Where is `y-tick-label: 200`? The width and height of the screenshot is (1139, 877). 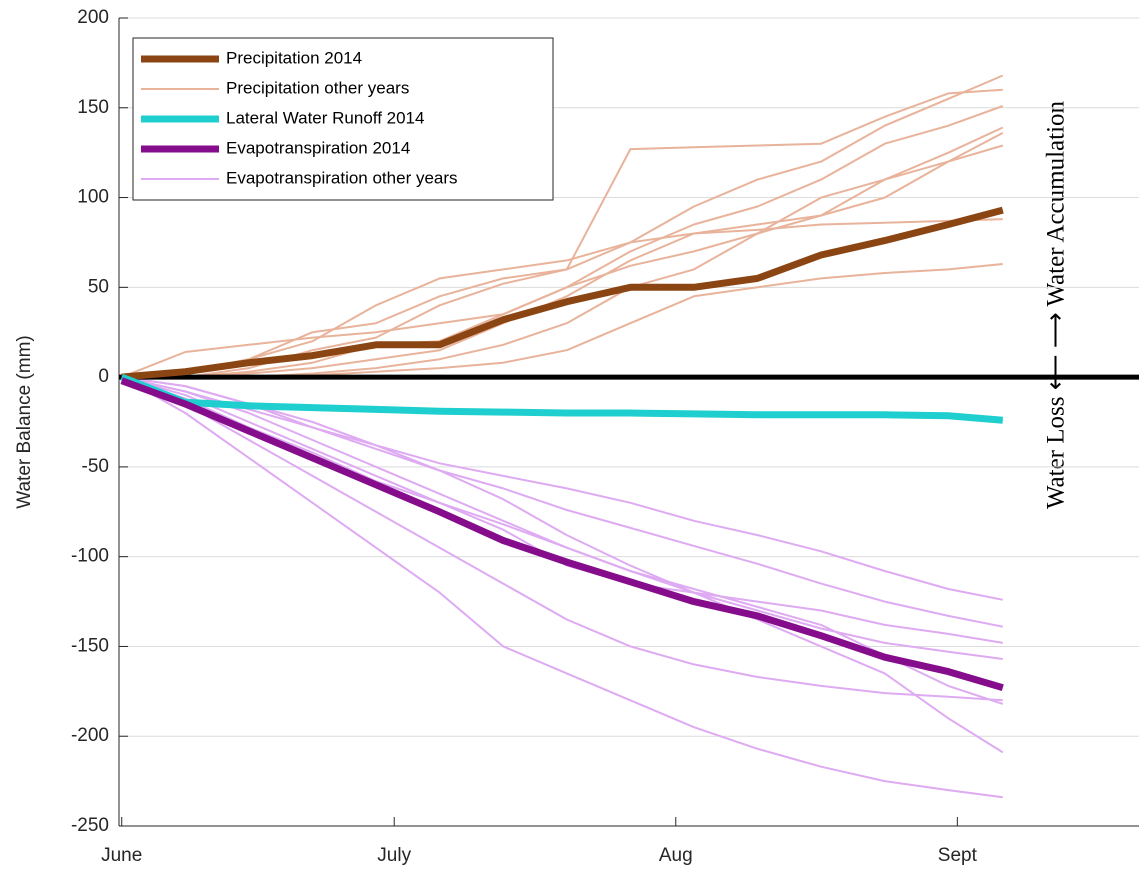 y-tick-label: 200 is located at coordinates (93, 17).